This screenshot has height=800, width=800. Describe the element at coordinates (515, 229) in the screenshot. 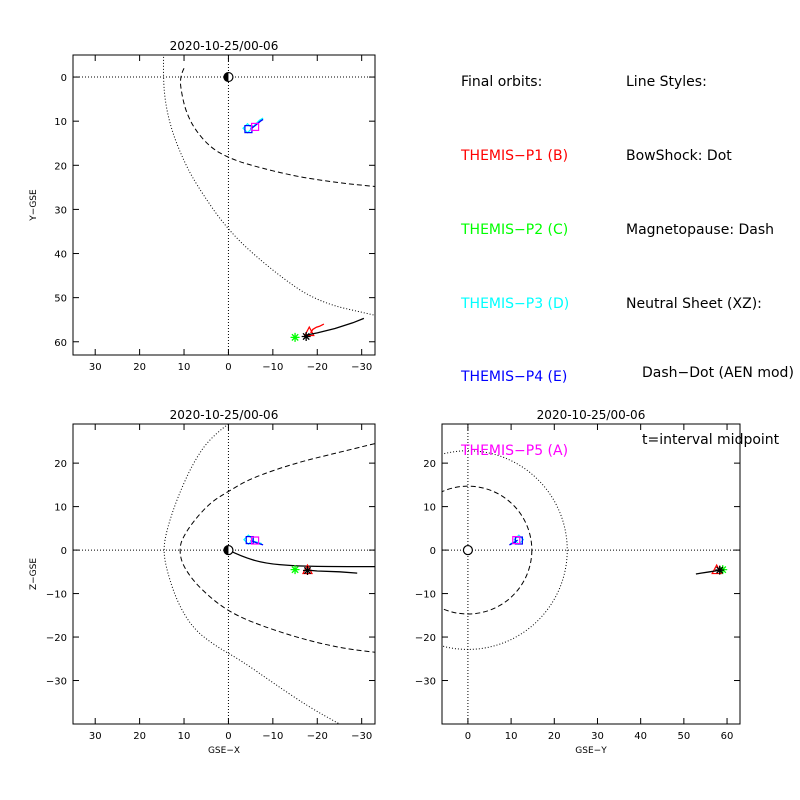

I see `legend-probe-p2: THEMIS−P2 (C)` at that location.